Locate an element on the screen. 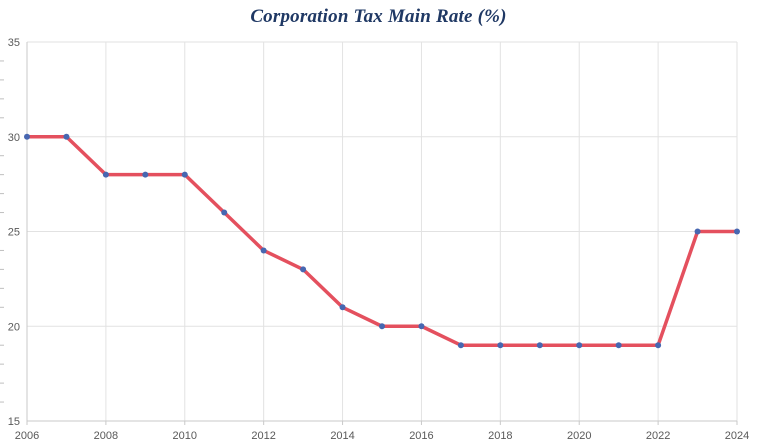 This screenshot has width=757, height=443. y-axis-label: 30 is located at coordinates (14, 138).